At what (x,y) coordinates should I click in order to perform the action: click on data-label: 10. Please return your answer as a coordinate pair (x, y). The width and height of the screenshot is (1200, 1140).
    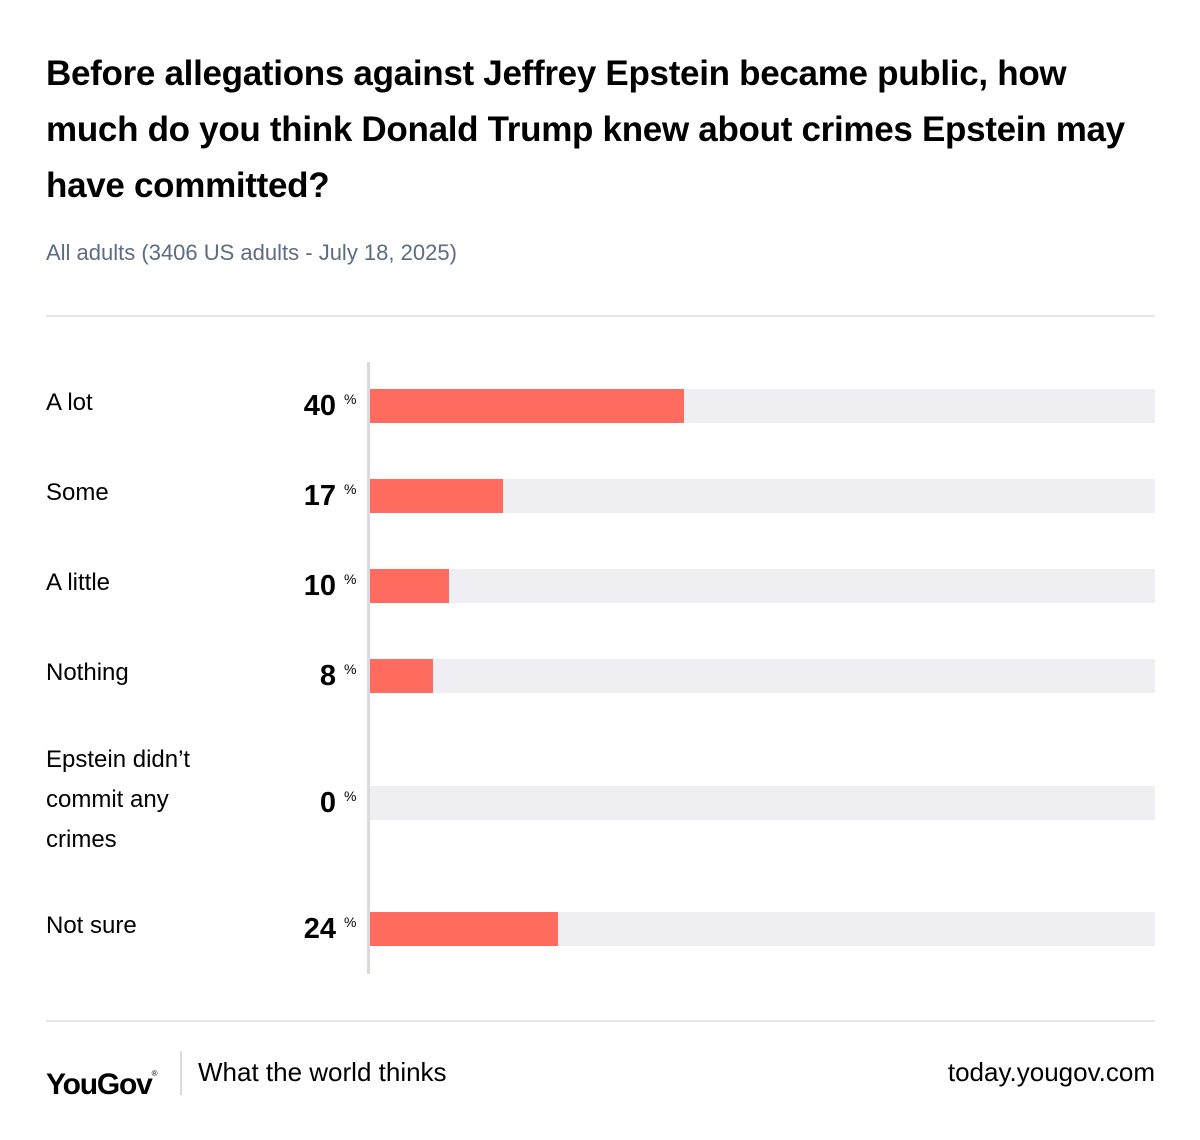
    Looking at the image, I should click on (319, 586).